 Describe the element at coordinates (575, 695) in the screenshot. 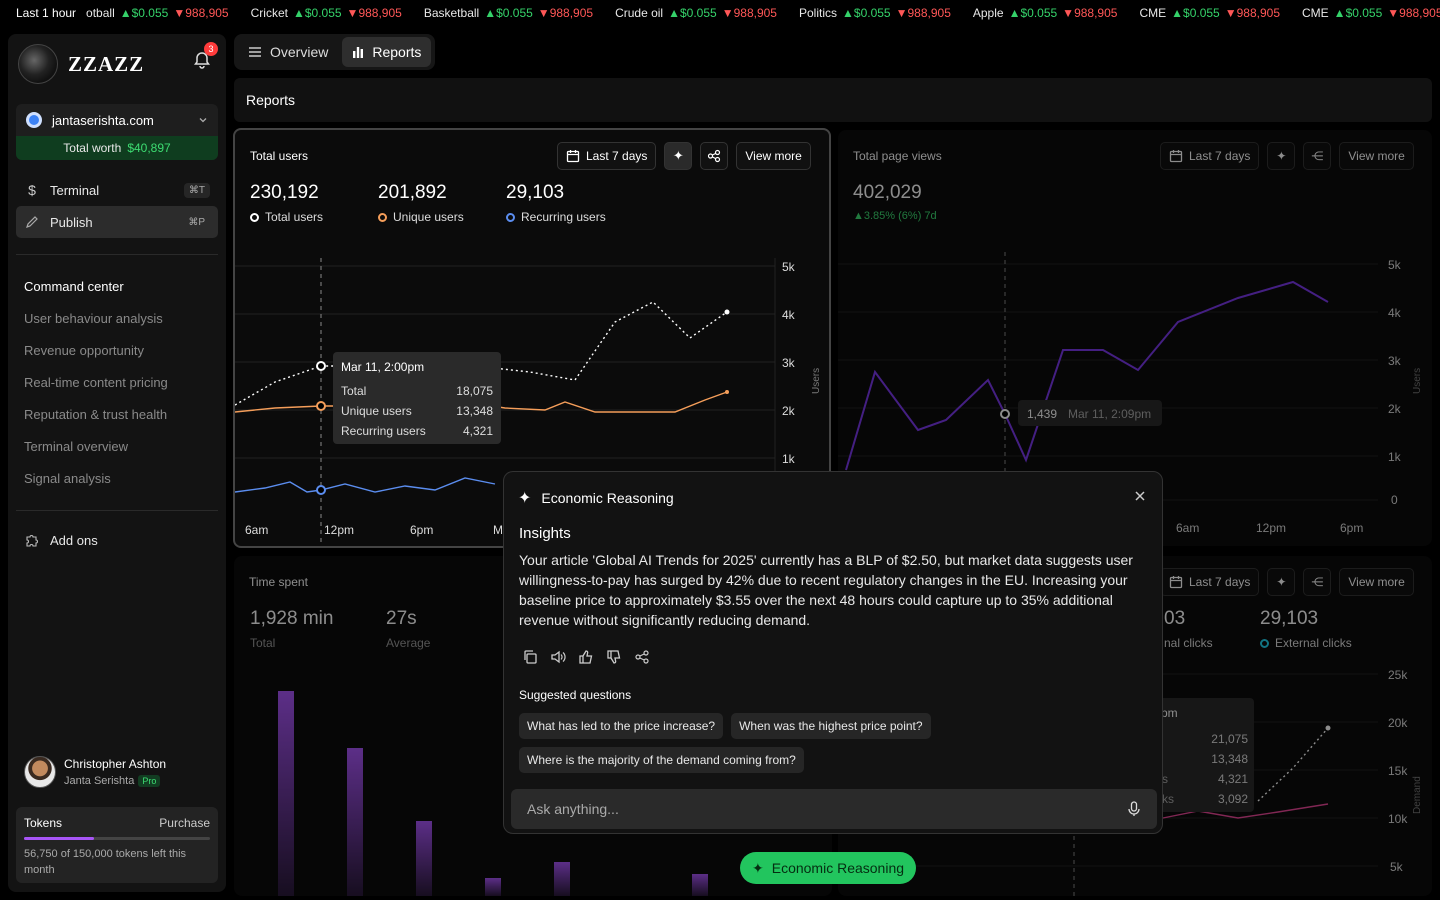

I see `suggested-questions-heading: Suggested questions` at that location.